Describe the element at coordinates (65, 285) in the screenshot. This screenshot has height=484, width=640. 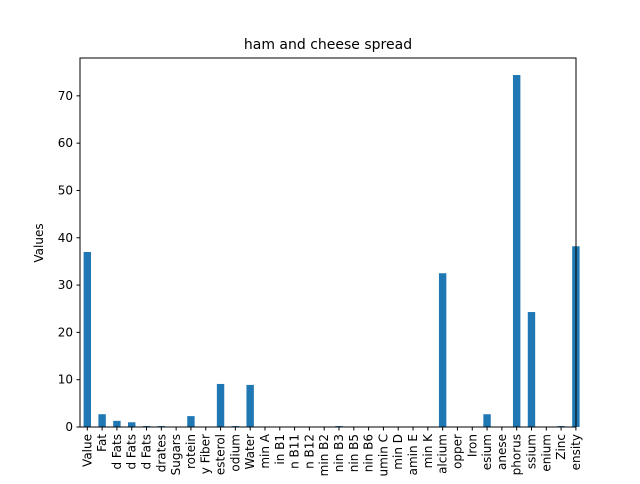
I see `y-tick-label: 30` at that location.